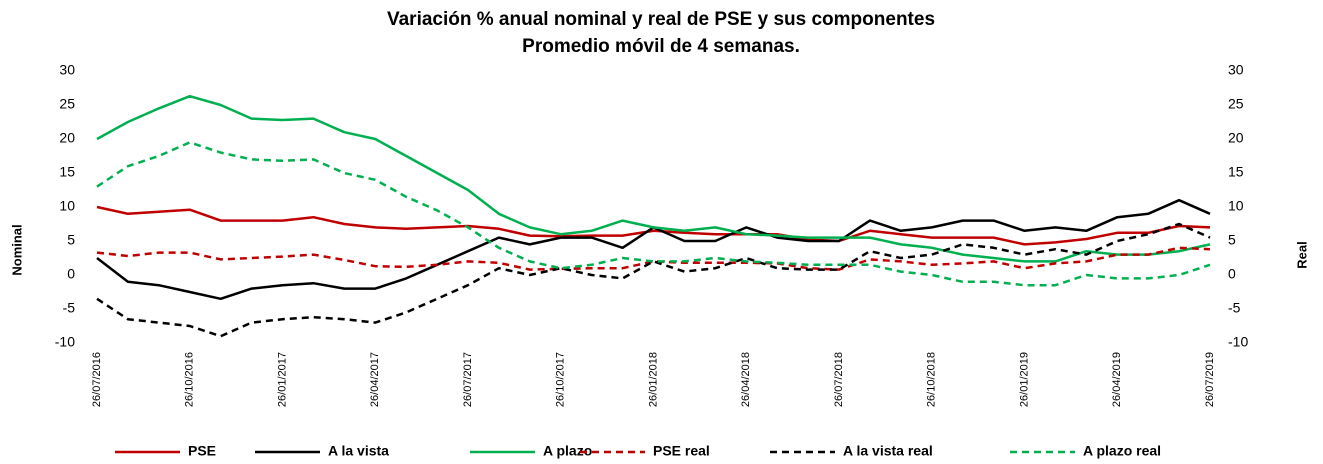 The image size is (1323, 464). What do you see at coordinates (888, 451) in the screenshot?
I see `legend-label: A la vista real` at bounding box center [888, 451].